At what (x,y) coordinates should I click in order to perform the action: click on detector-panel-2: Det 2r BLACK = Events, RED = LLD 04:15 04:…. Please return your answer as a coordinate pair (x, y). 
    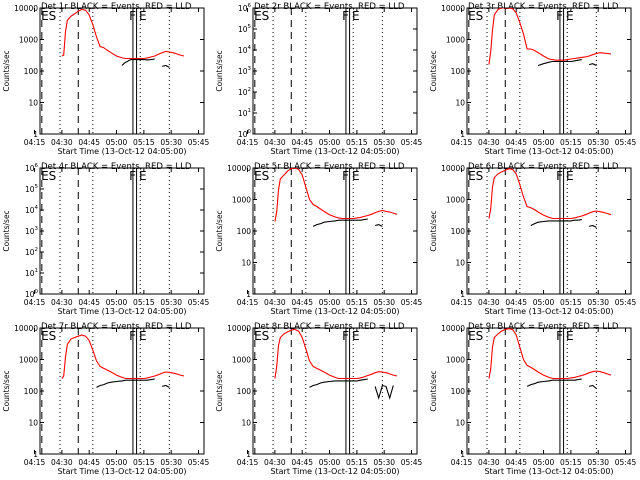
    Looking at the image, I should click on (319, 79).